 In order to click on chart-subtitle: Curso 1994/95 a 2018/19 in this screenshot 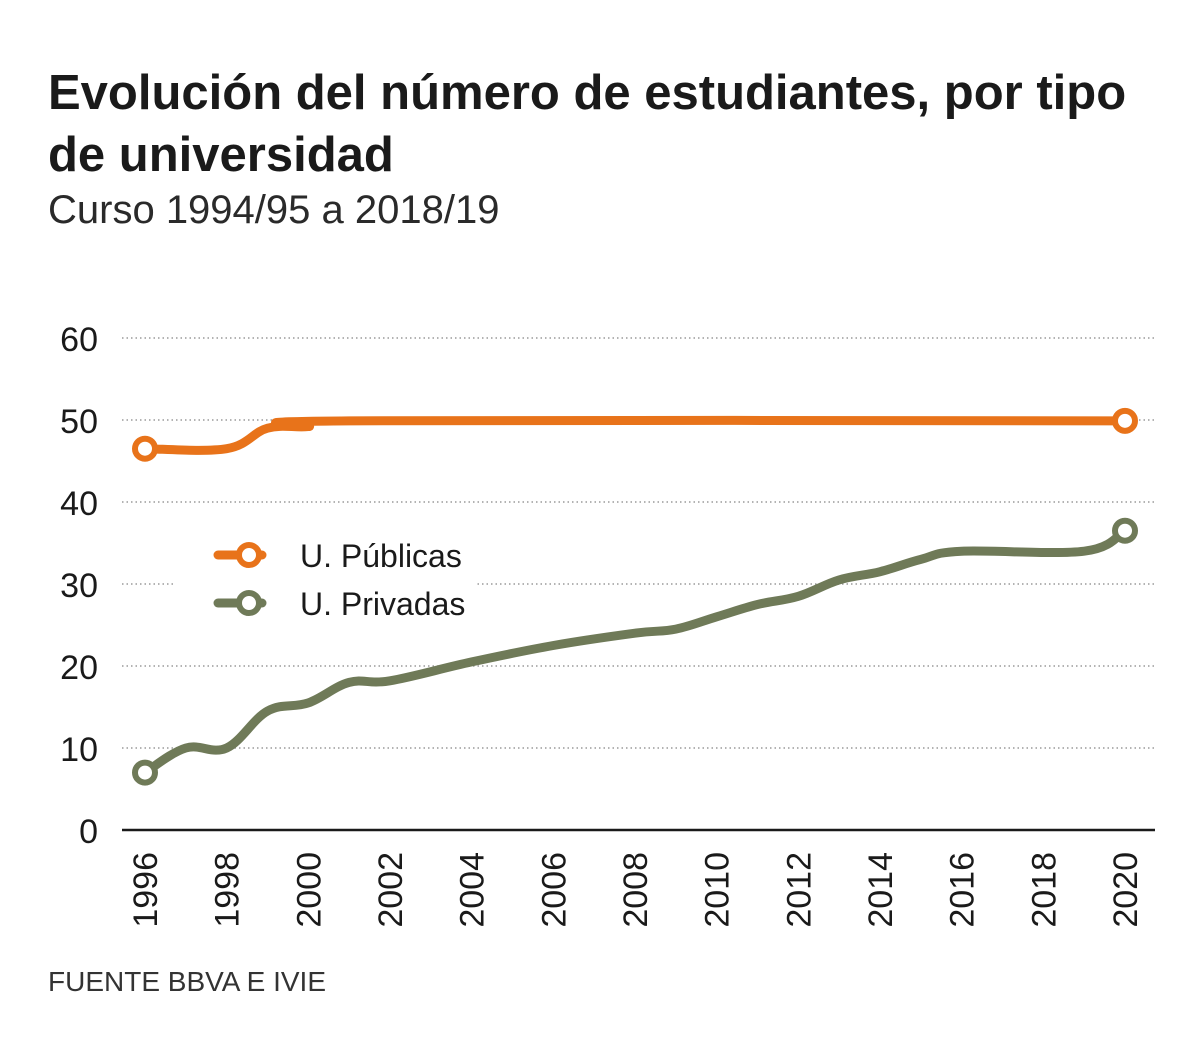, I will do `click(274, 210)`.